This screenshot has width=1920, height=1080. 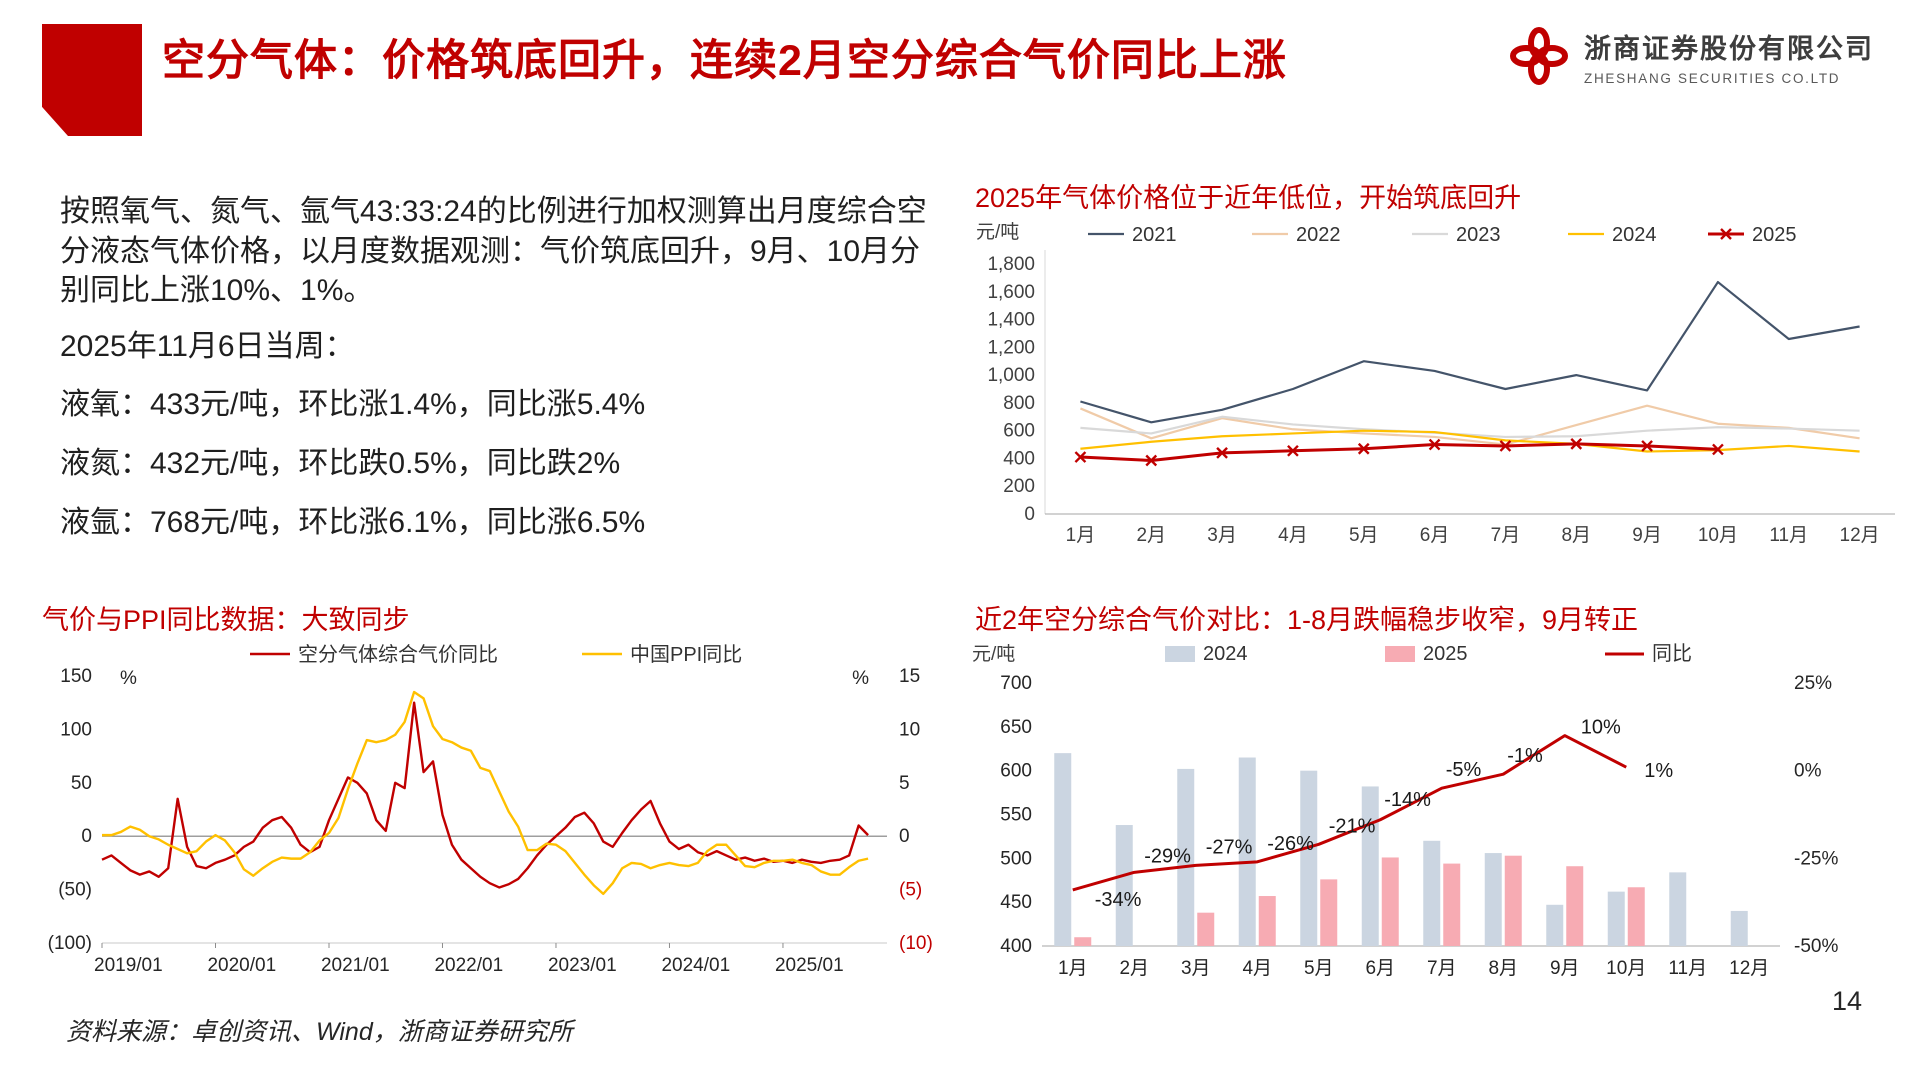 What do you see at coordinates (353, 405) in the screenshot?
I see `liquid-oxygen-line: 液氧：433元/吨，环比涨1.4%，同比涨5.4%` at bounding box center [353, 405].